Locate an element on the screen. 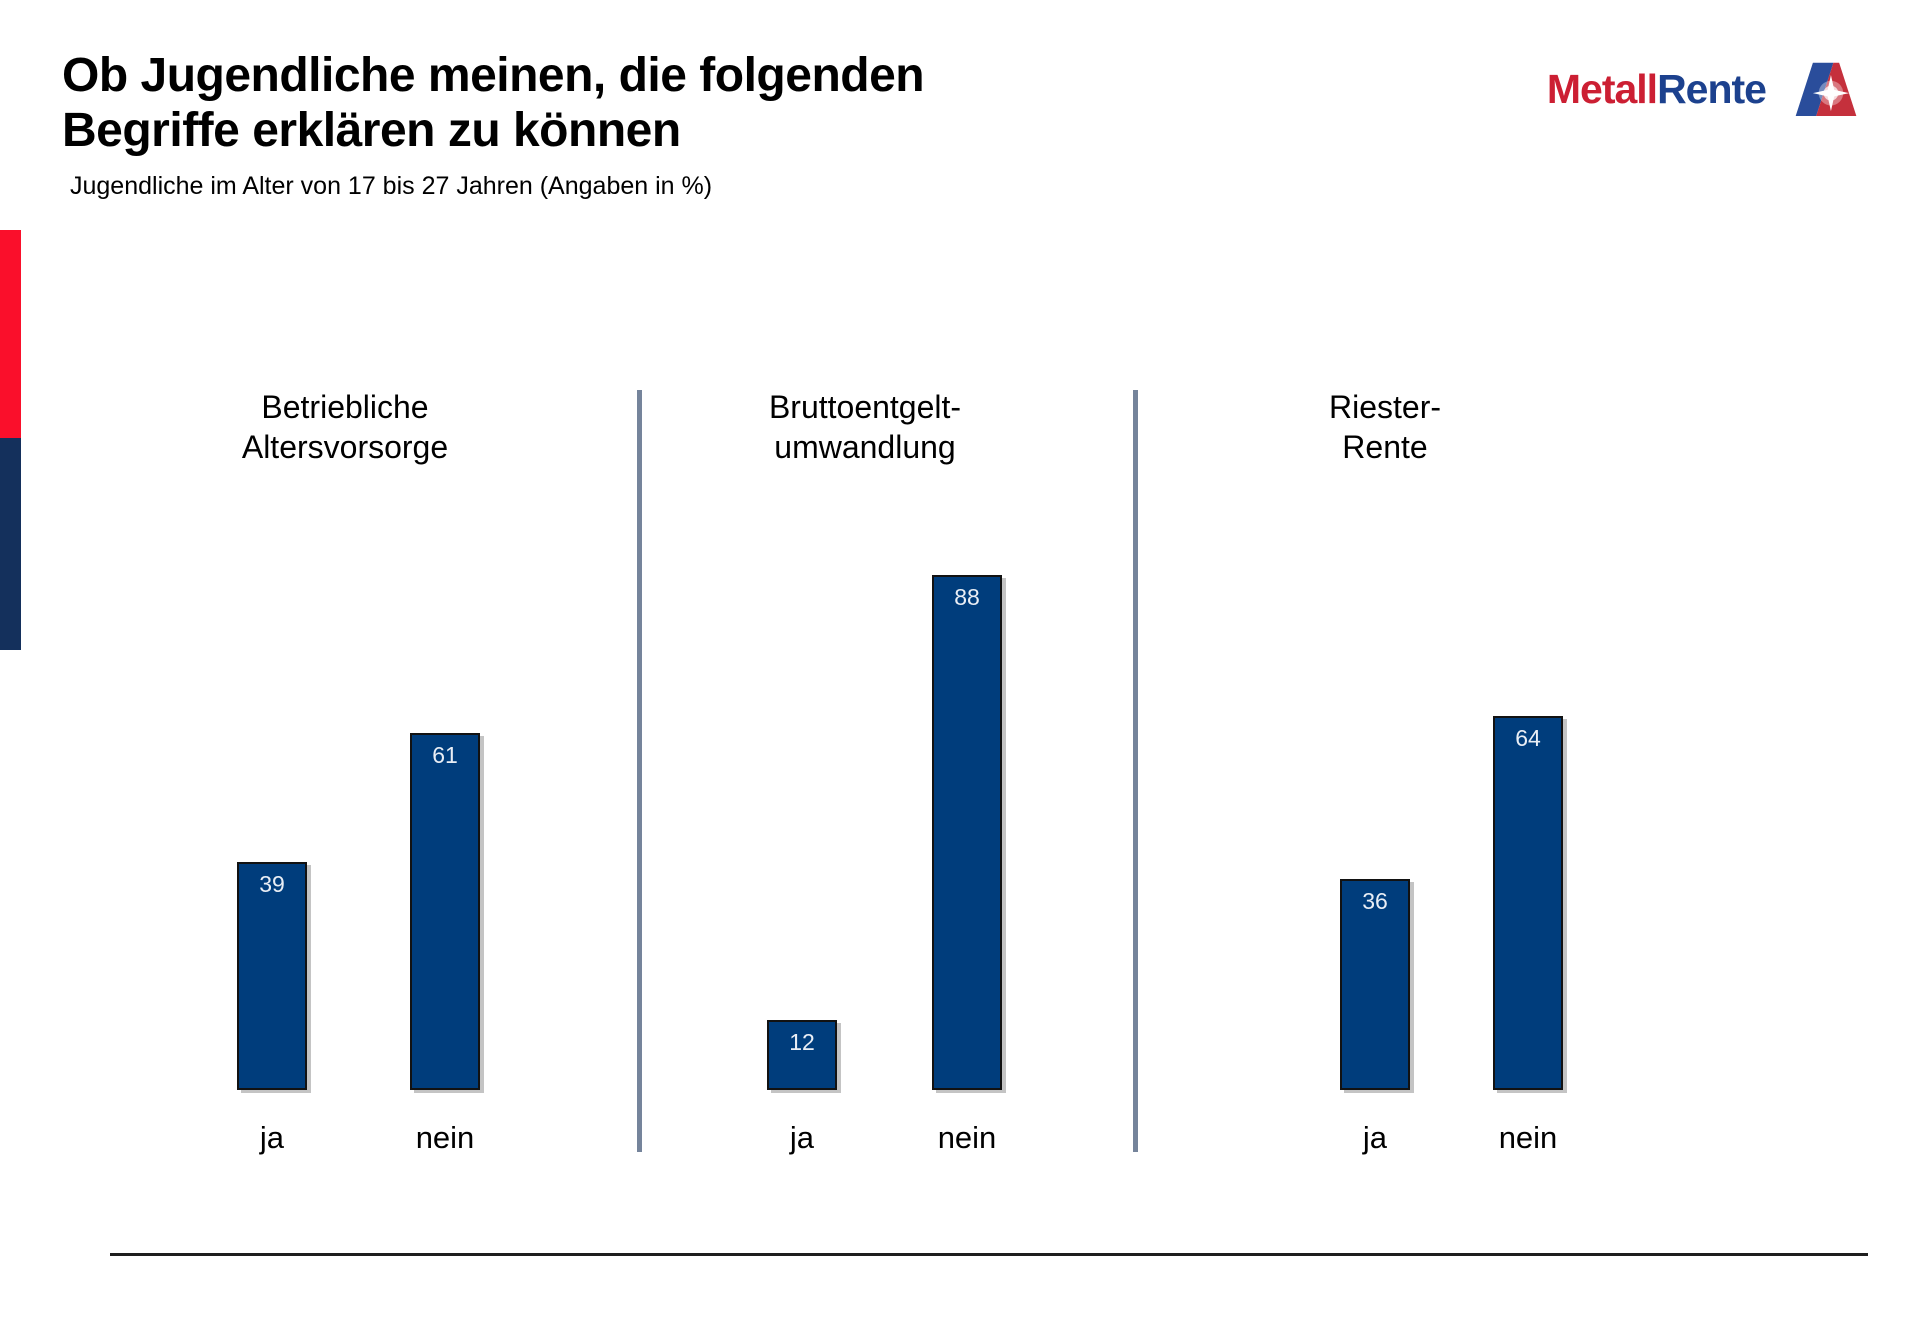 The width and height of the screenshot is (1920, 1330). group-label-line1: Betriebliche is located at coordinates (345, 407).